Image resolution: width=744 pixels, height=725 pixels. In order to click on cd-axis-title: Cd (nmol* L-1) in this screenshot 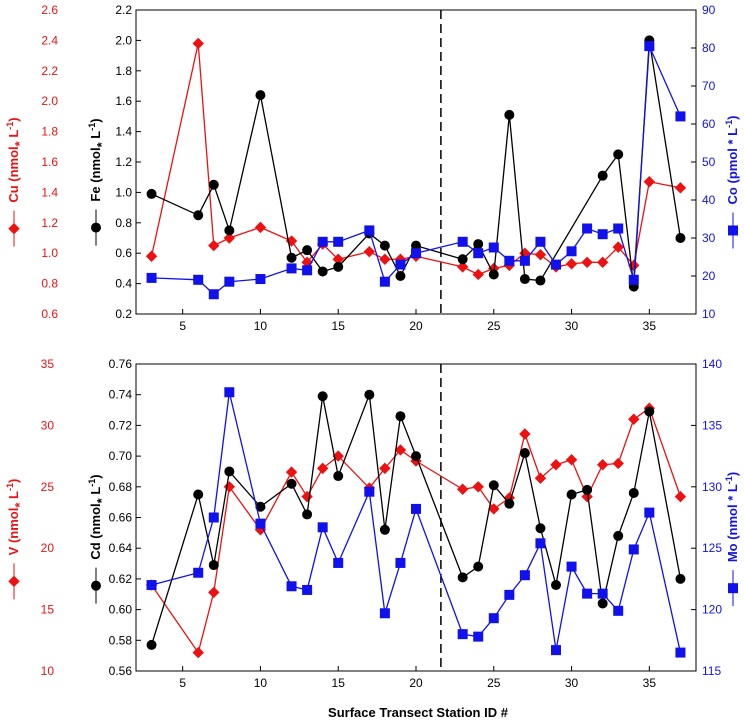, I will do `click(98, 539)`.